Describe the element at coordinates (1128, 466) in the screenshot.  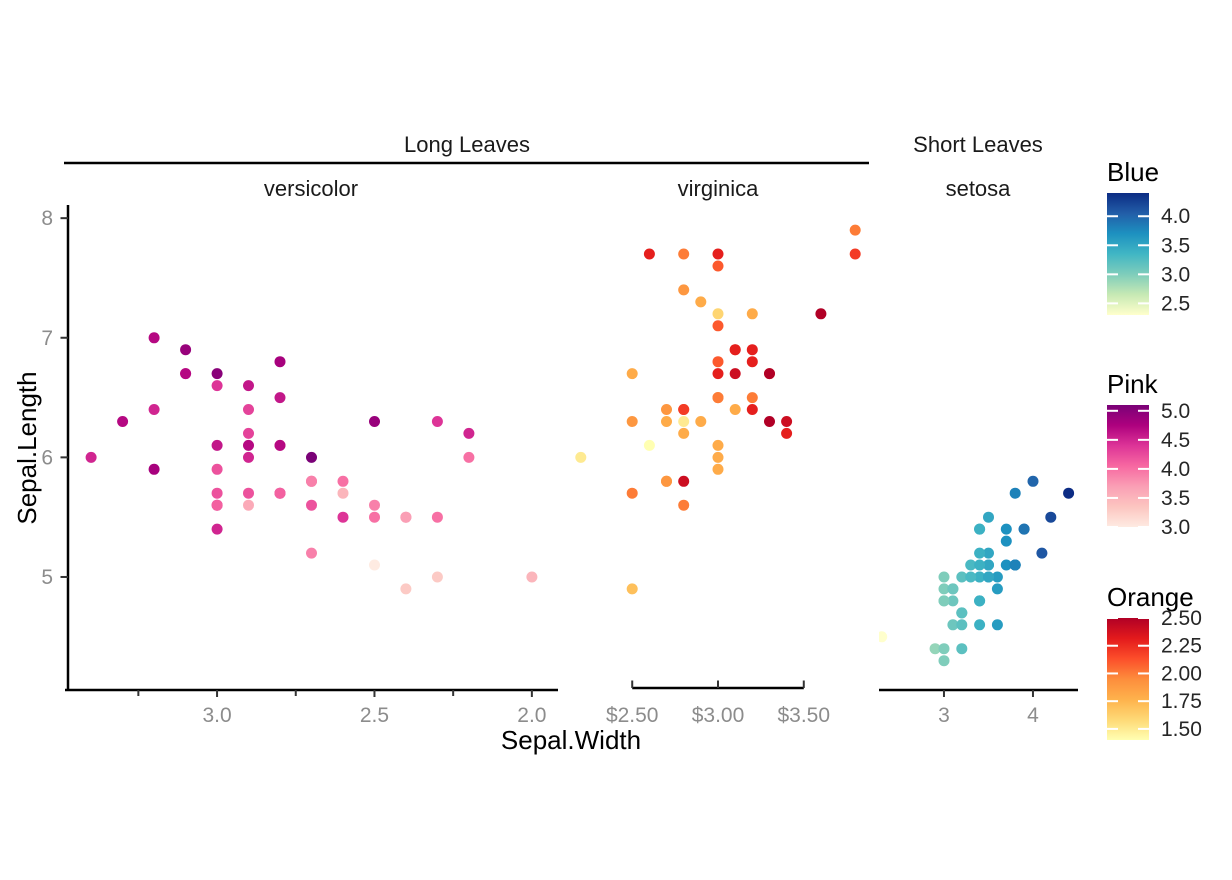
I see `legend-colorbar-pink` at that location.